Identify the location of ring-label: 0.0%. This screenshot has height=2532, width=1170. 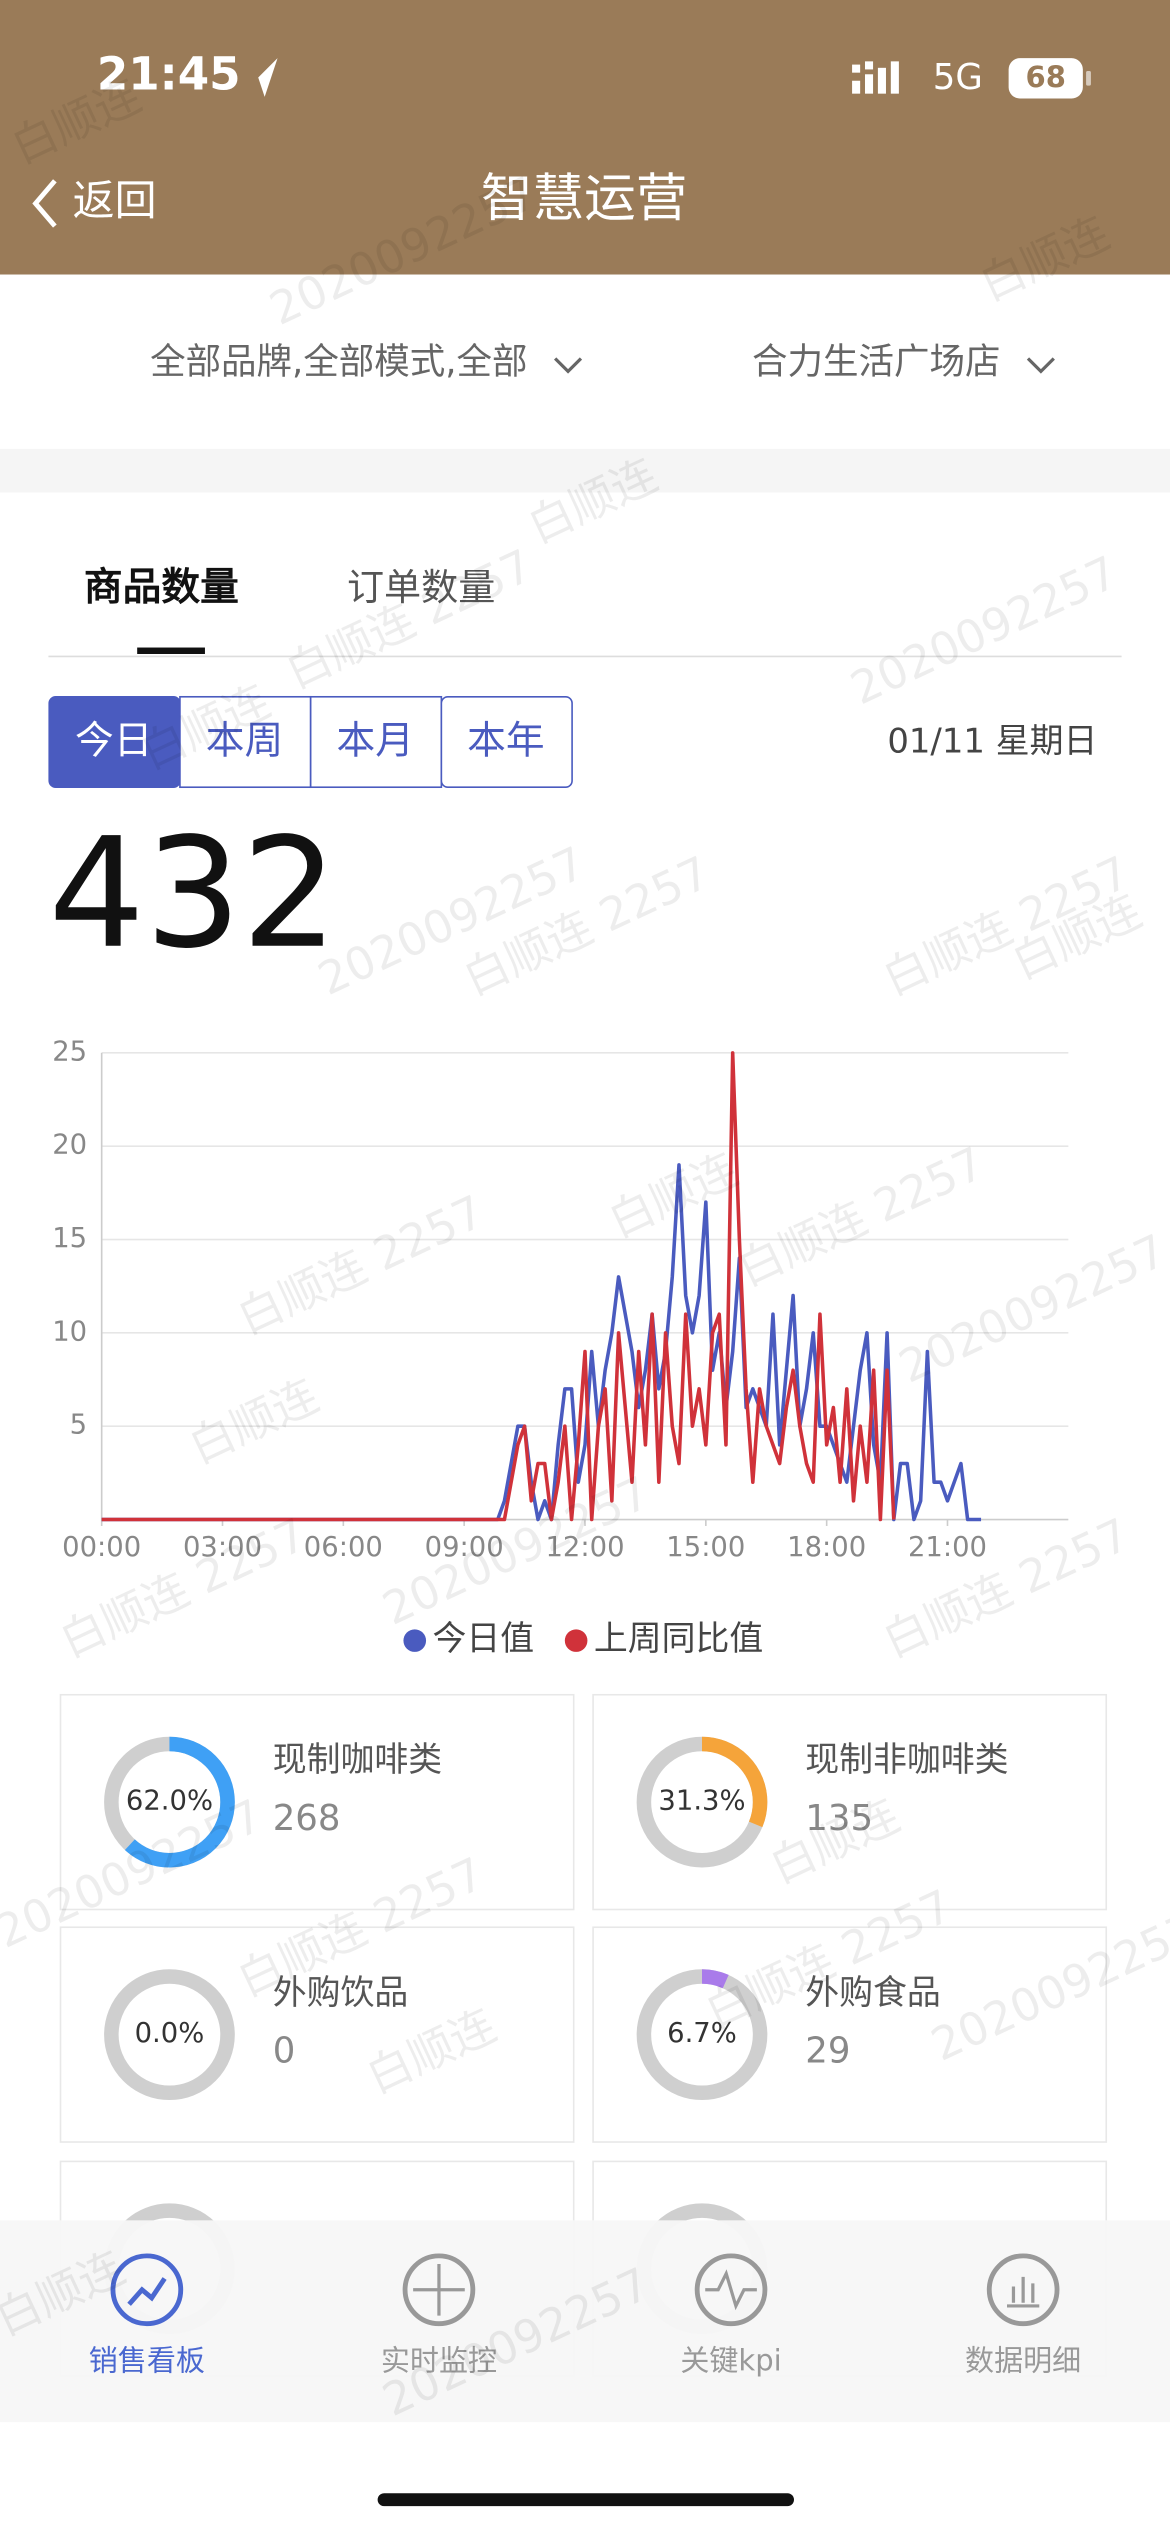
(170, 2033).